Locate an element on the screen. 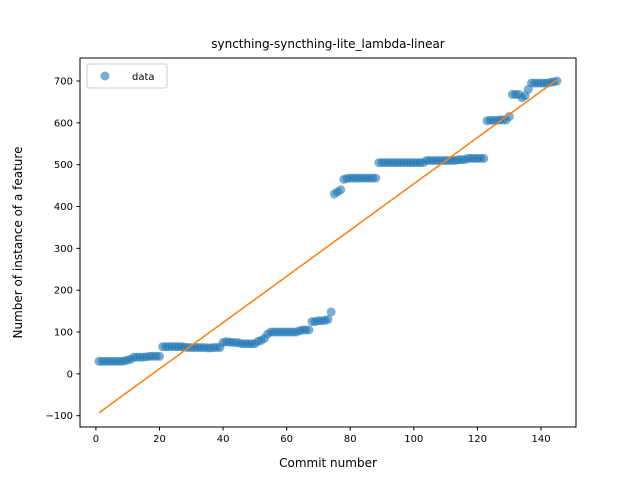  y-tick-label: 700 is located at coordinates (63, 82).